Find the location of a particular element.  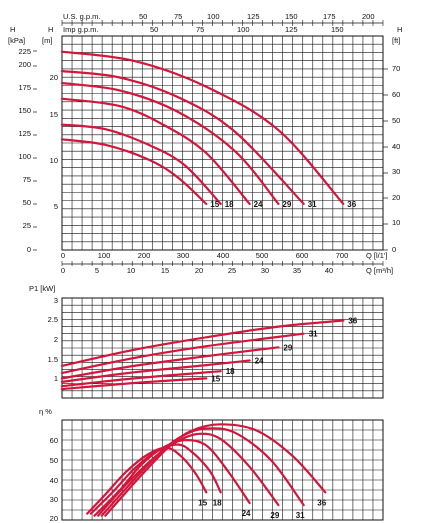

power-curve-label-36: 36 is located at coordinates (352, 321).